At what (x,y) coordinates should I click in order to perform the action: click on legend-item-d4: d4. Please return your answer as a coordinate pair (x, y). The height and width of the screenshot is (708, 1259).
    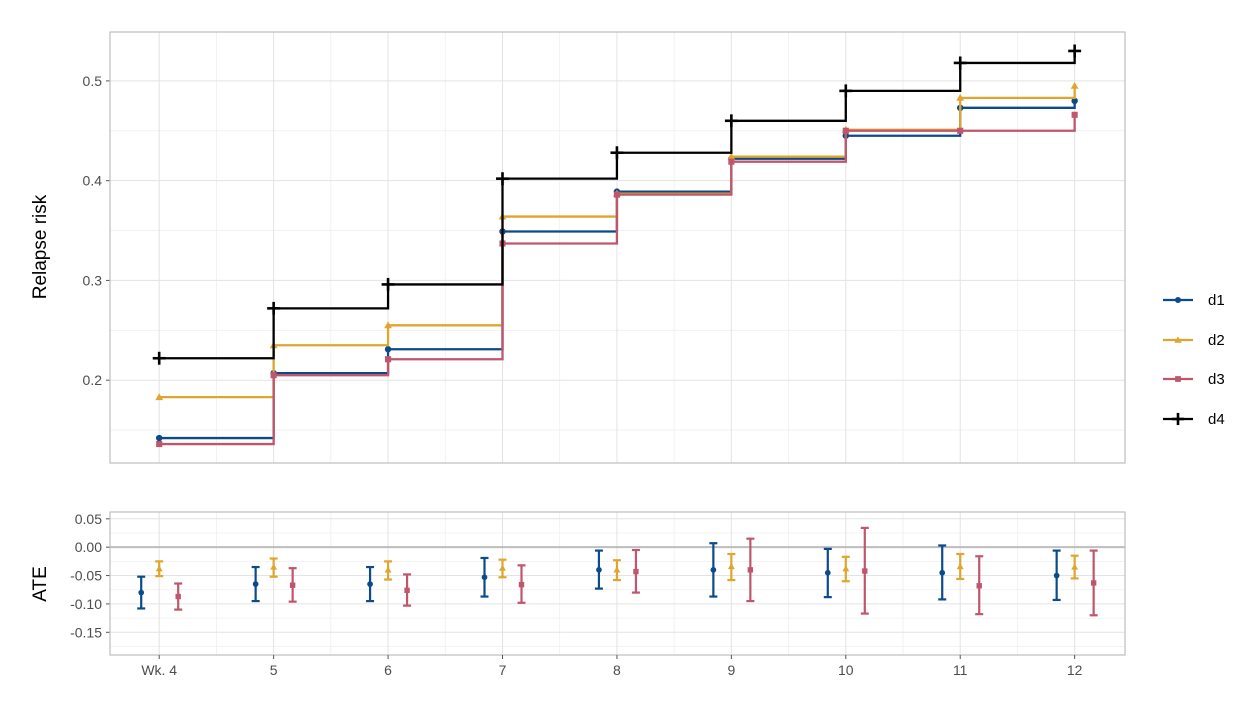
    Looking at the image, I should click on (1194, 419).